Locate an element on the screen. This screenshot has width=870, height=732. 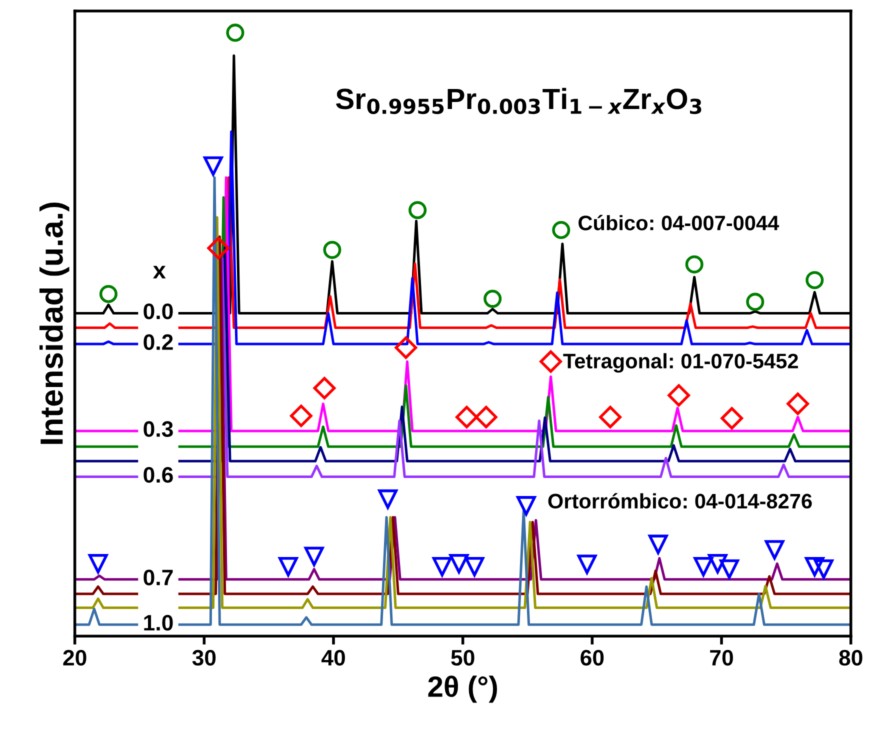
x-tick-label: 20 is located at coordinates (74, 658).